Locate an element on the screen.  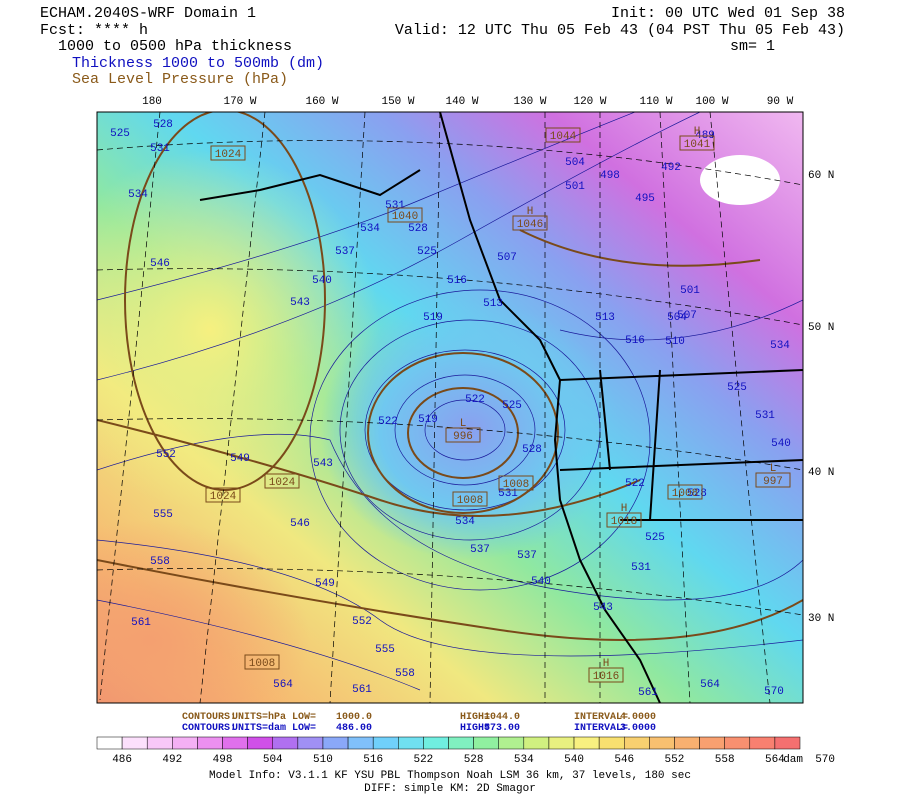
lat-label: 30 N is located at coordinates (821, 619).